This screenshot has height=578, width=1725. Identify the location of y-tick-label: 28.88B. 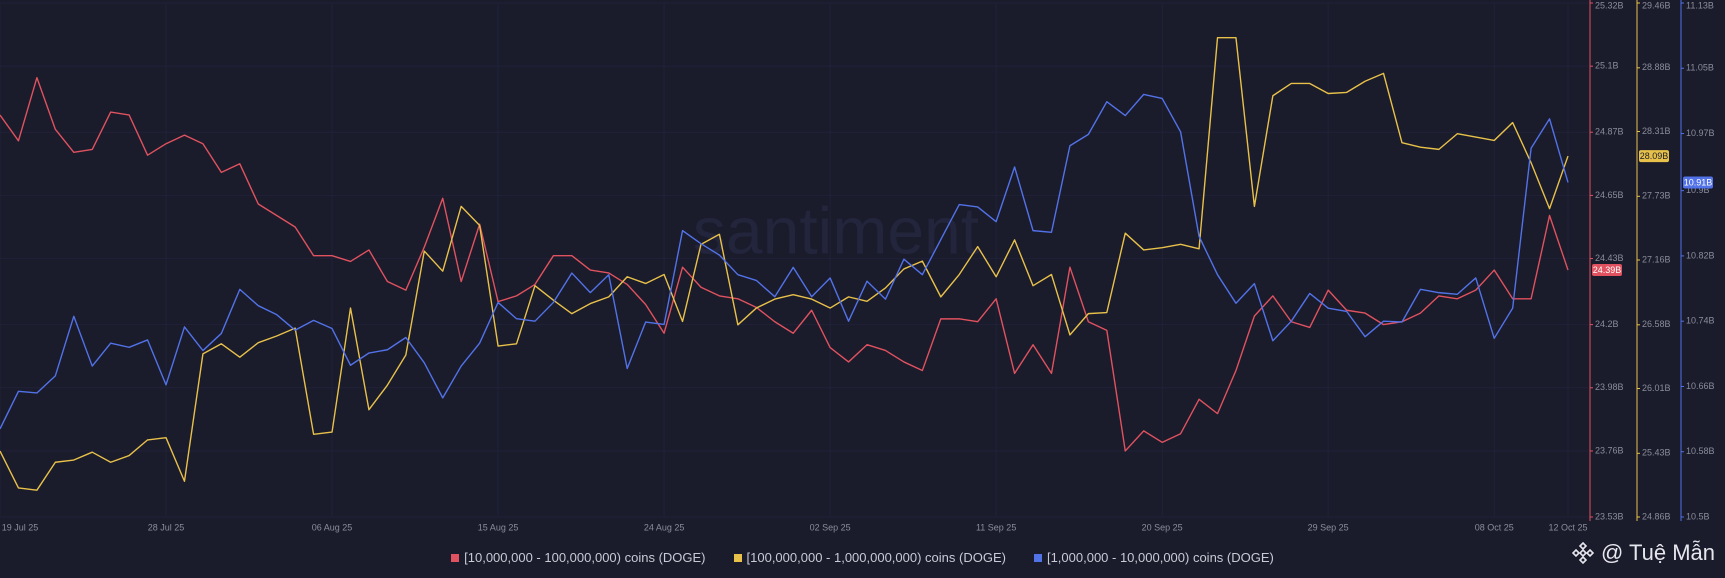
(1656, 67).